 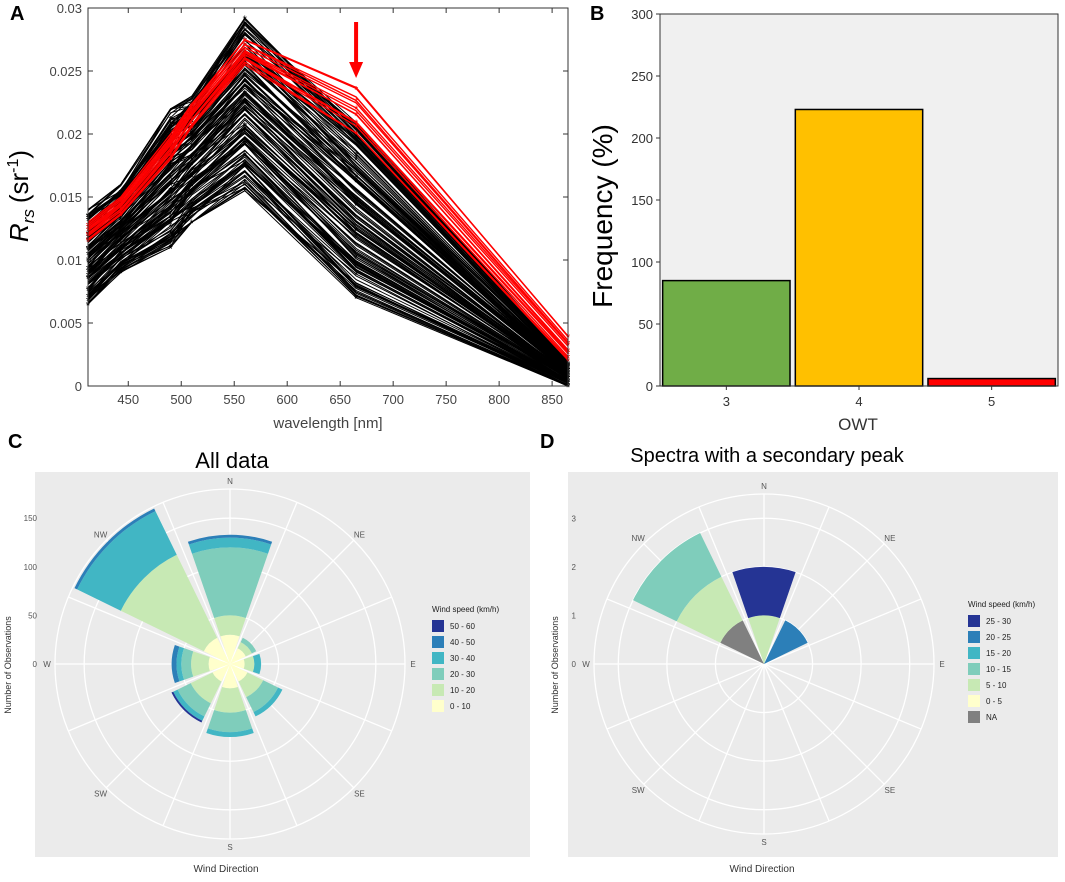 What do you see at coordinates (19, 154) in the screenshot?
I see `ylabel-close: )` at bounding box center [19, 154].